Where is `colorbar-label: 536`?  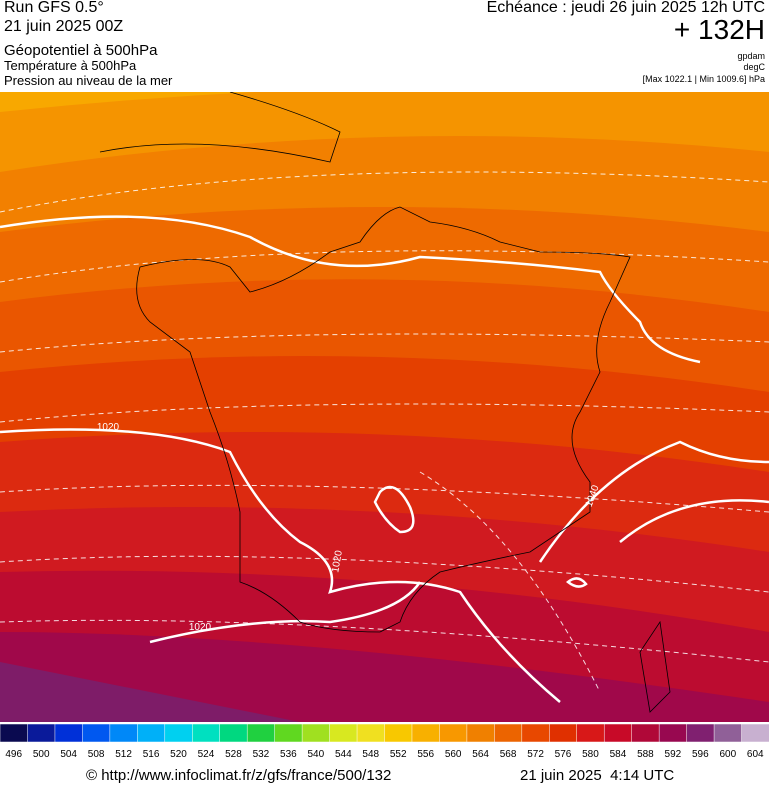 colorbar-label: 536 is located at coordinates (288, 754).